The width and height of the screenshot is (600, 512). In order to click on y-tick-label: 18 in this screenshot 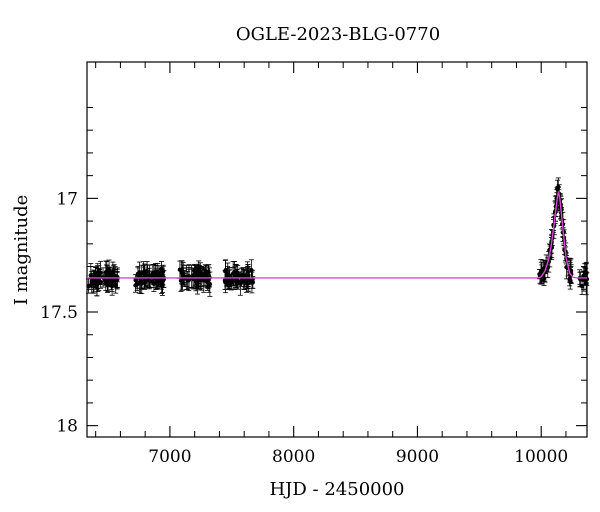, I will do `click(67, 427)`.